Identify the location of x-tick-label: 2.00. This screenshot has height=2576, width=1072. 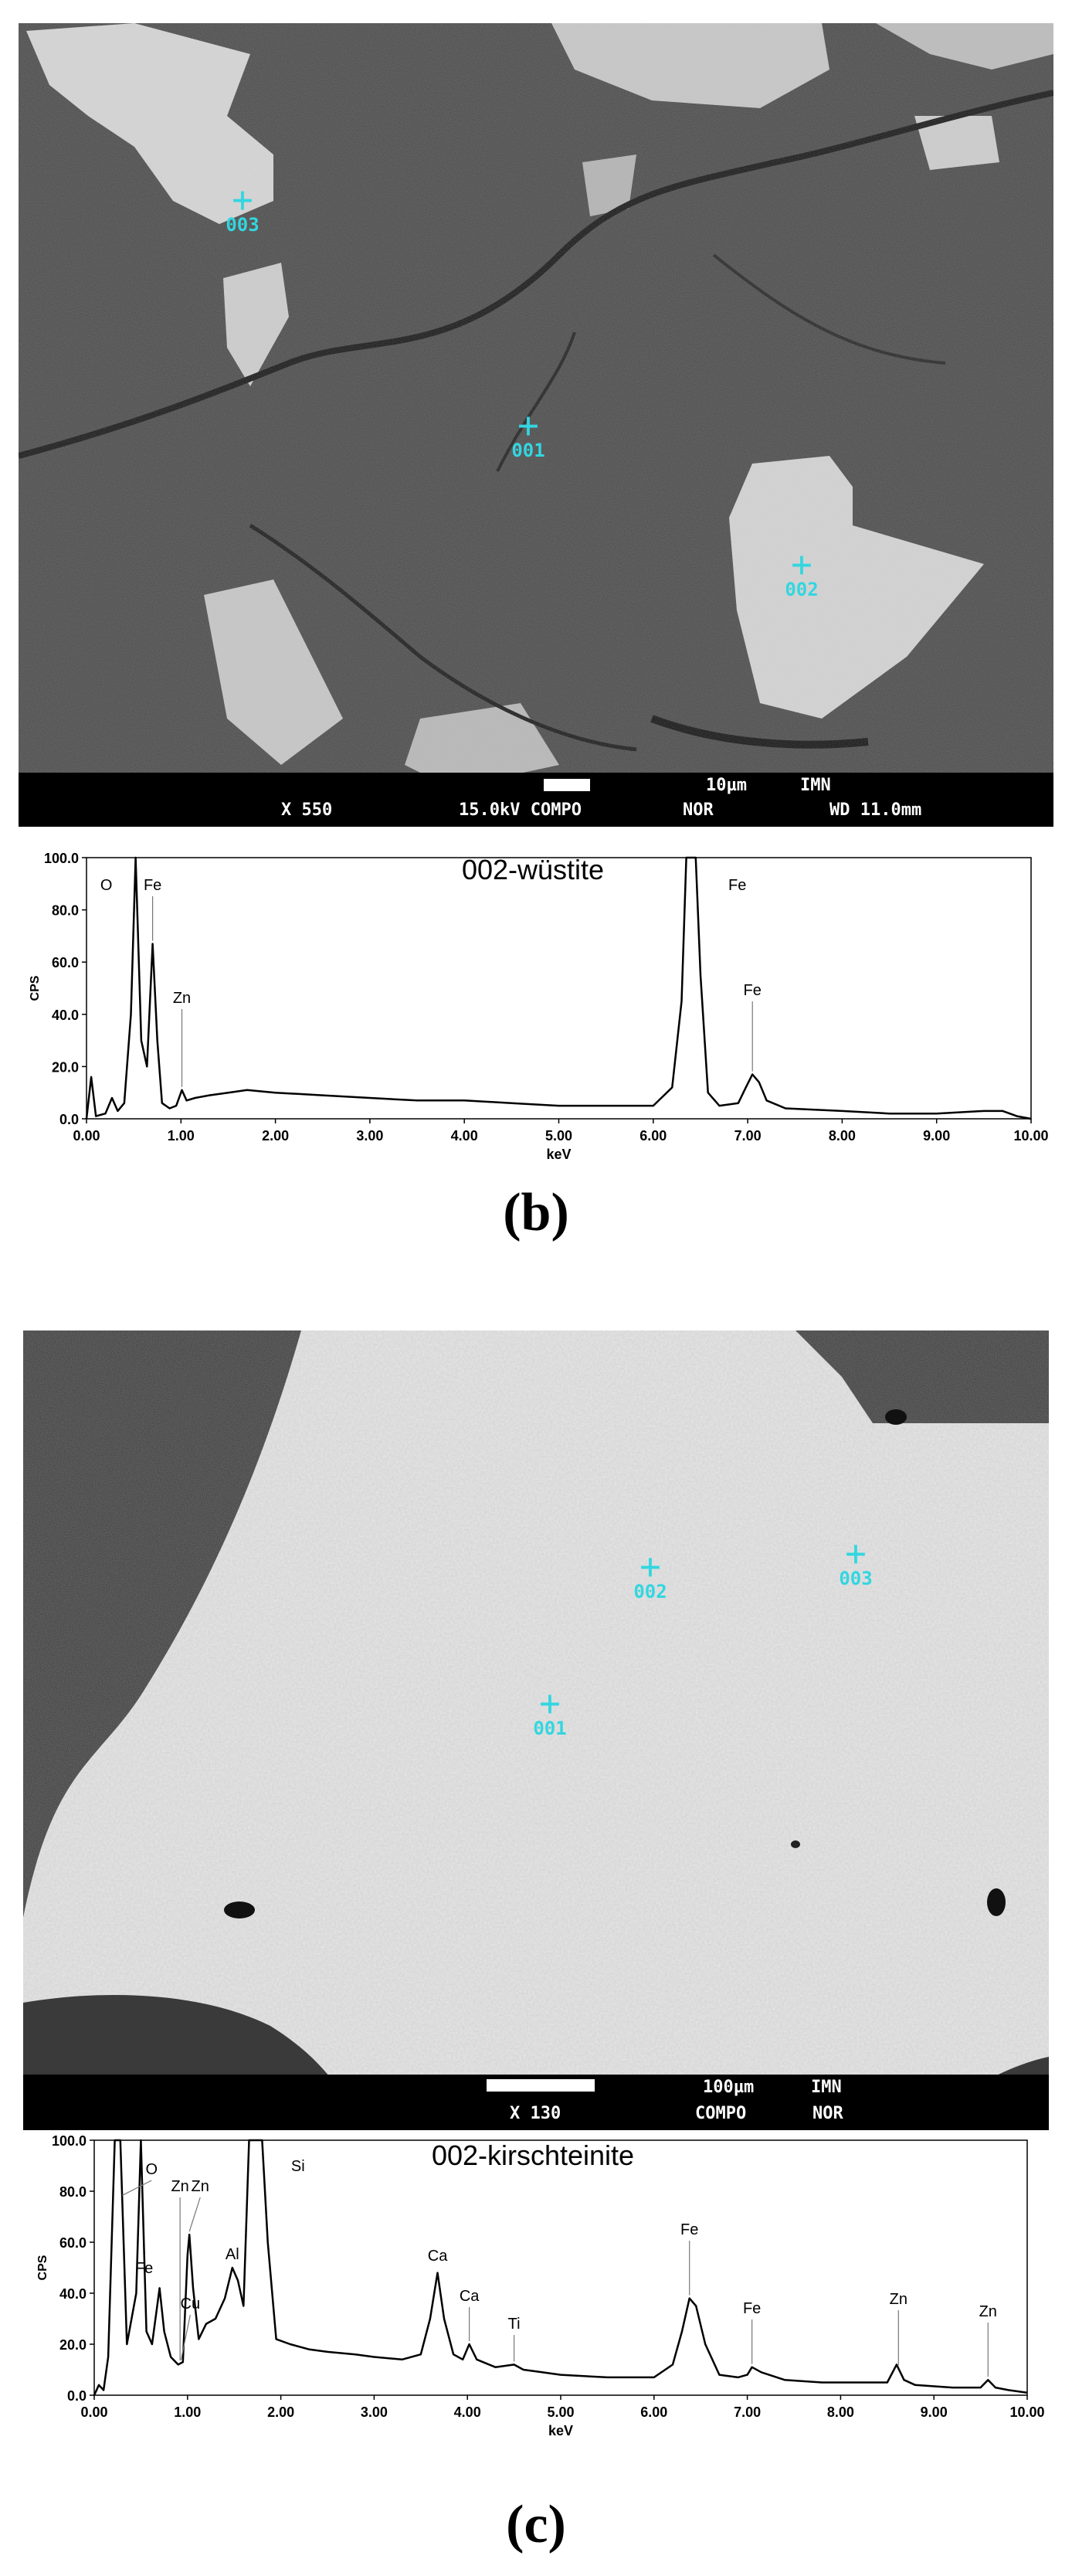
(275, 1136).